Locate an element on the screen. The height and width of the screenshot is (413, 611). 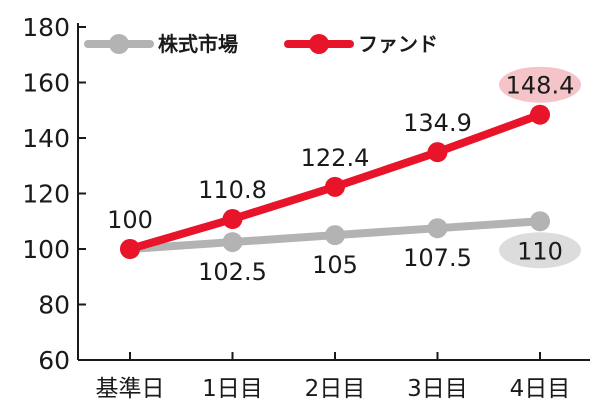
data-label: 110.8 is located at coordinates (232, 190).